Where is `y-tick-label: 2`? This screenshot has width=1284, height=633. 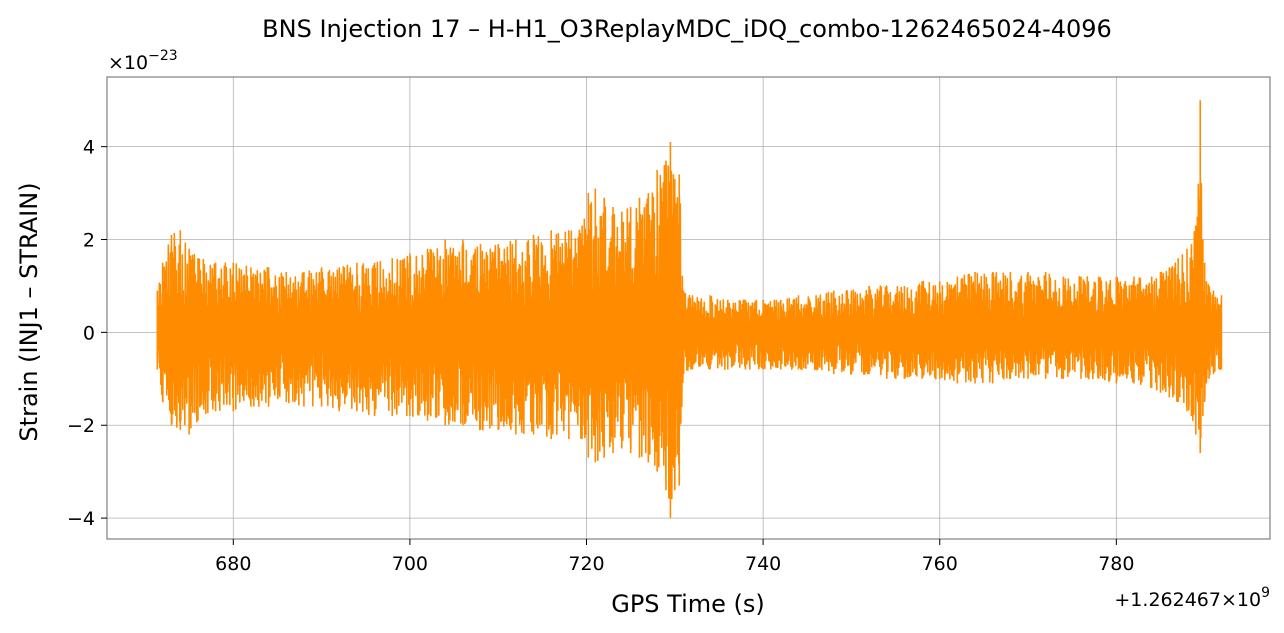
y-tick-label: 2 is located at coordinates (89, 241).